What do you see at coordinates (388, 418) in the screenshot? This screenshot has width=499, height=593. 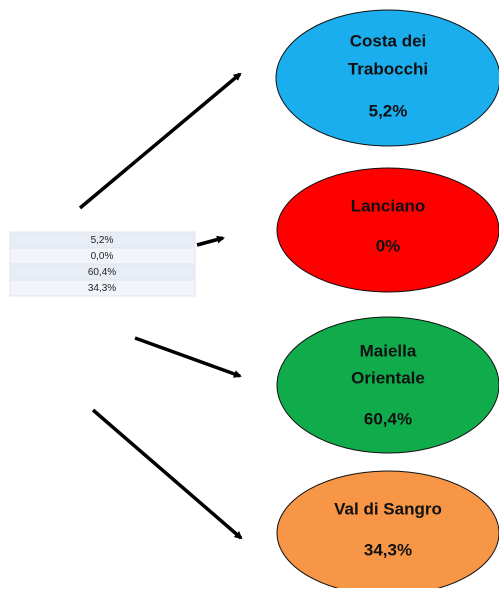 I see `node-value: 60,4%` at bounding box center [388, 418].